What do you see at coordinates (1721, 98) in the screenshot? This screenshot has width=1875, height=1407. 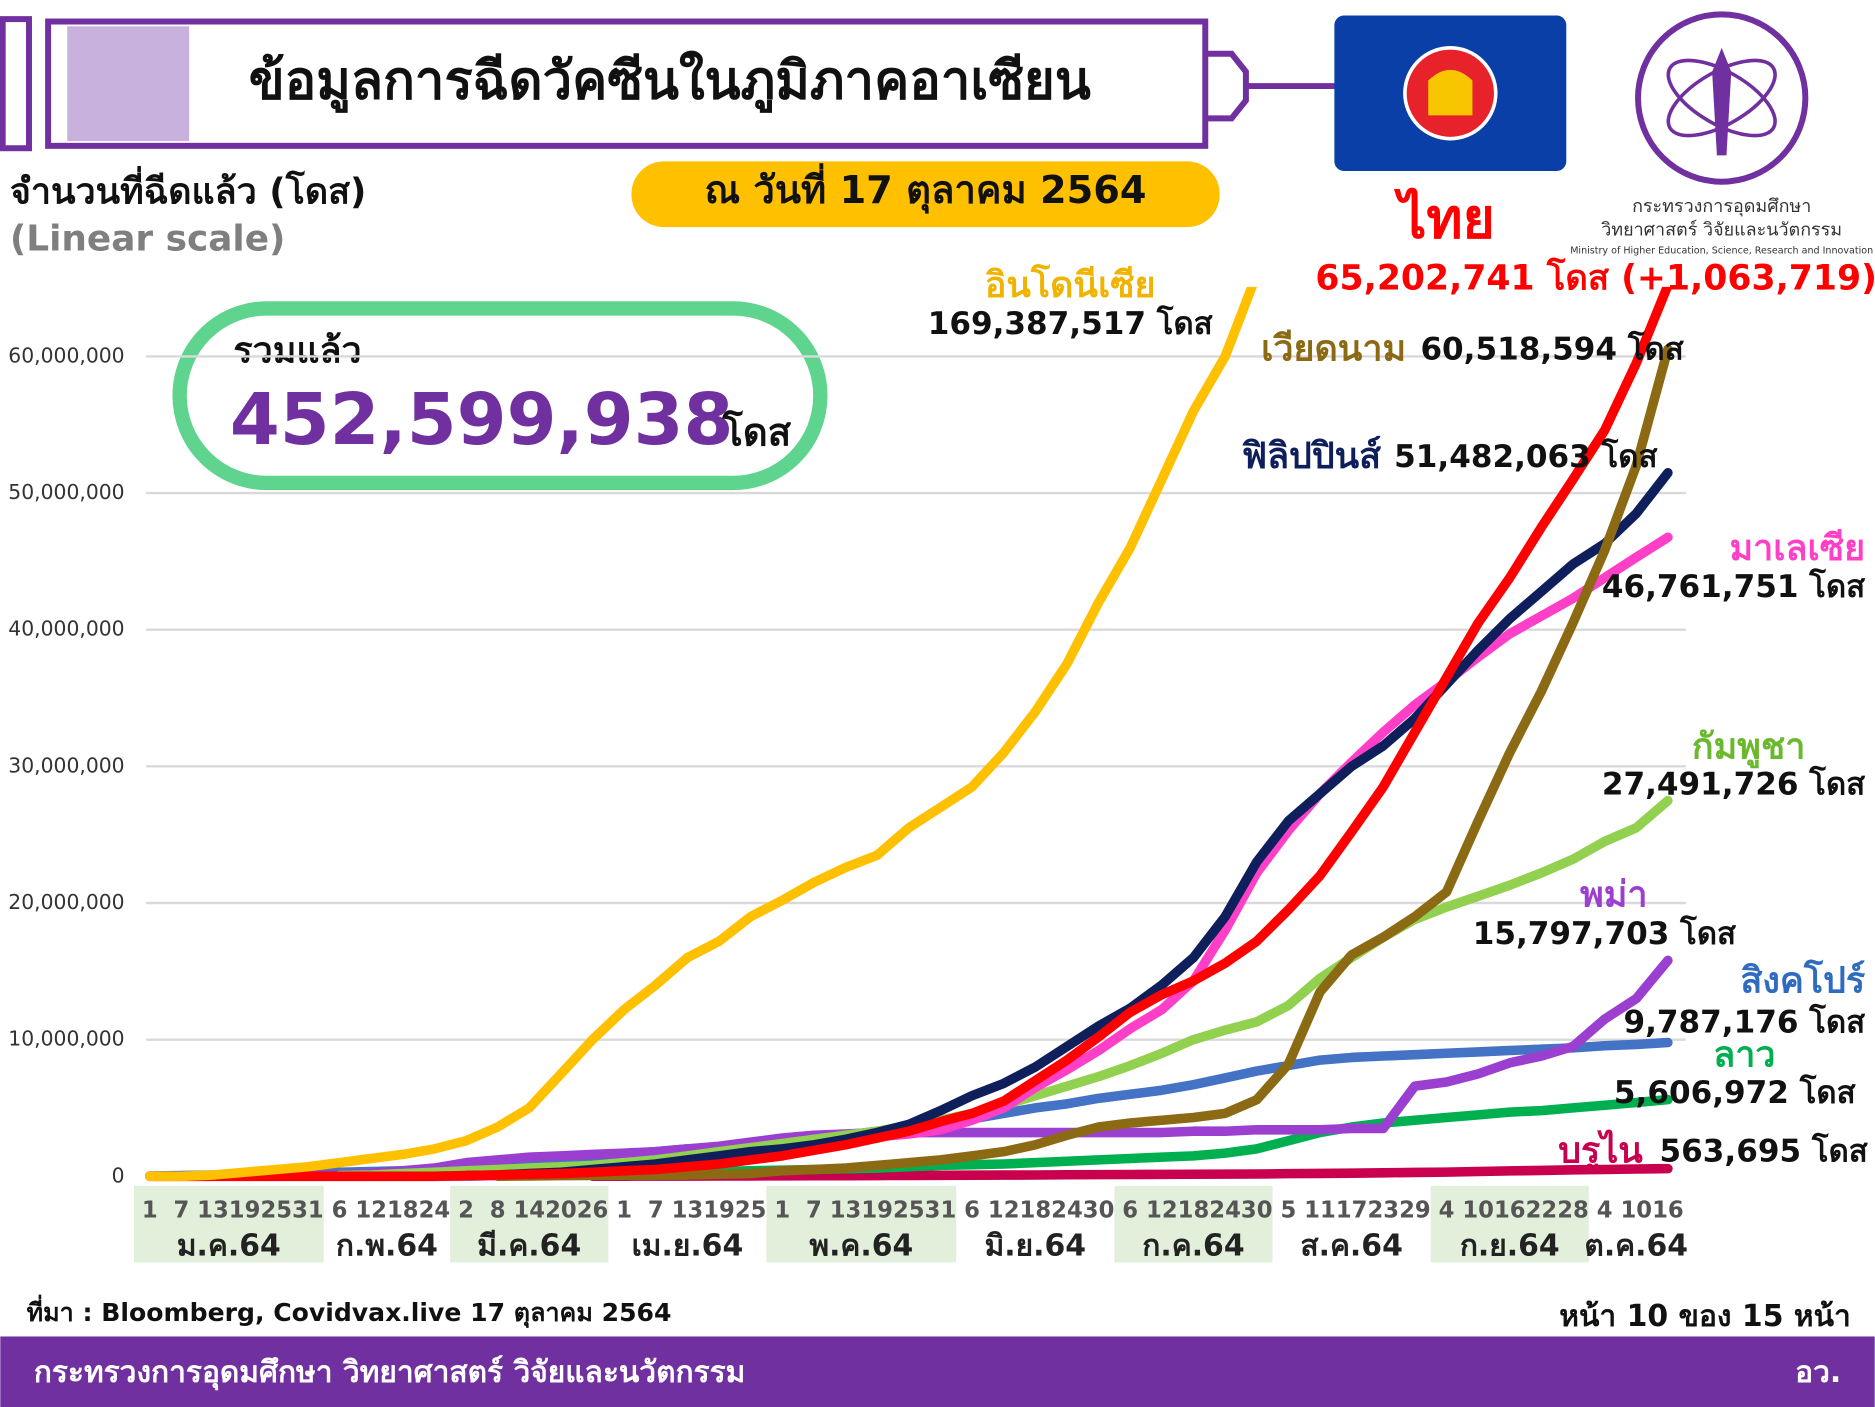 I see `logo-orbit` at bounding box center [1721, 98].